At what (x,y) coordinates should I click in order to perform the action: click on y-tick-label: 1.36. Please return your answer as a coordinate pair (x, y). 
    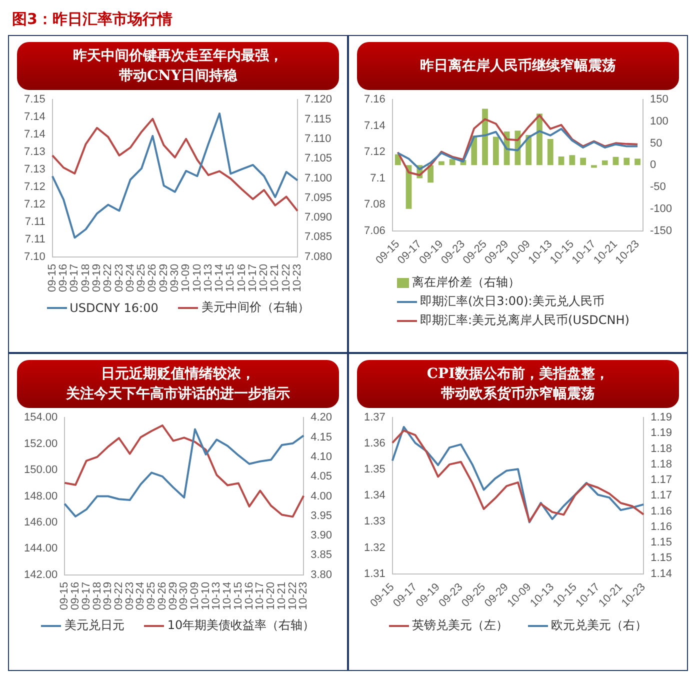
    Looking at the image, I should click on (375, 444).